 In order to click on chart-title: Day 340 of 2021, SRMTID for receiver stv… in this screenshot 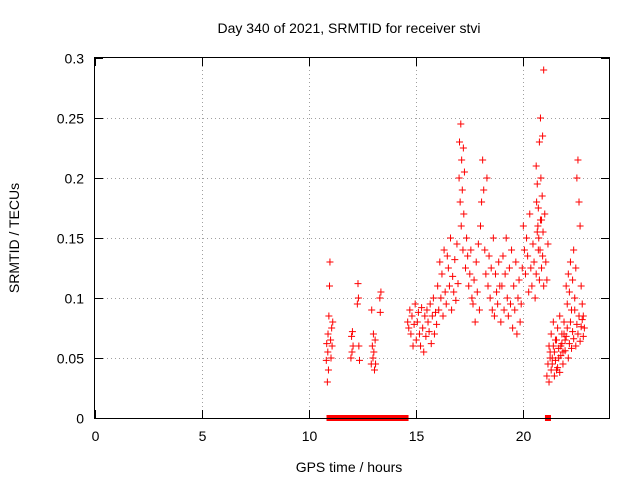, I will do `click(349, 28)`.